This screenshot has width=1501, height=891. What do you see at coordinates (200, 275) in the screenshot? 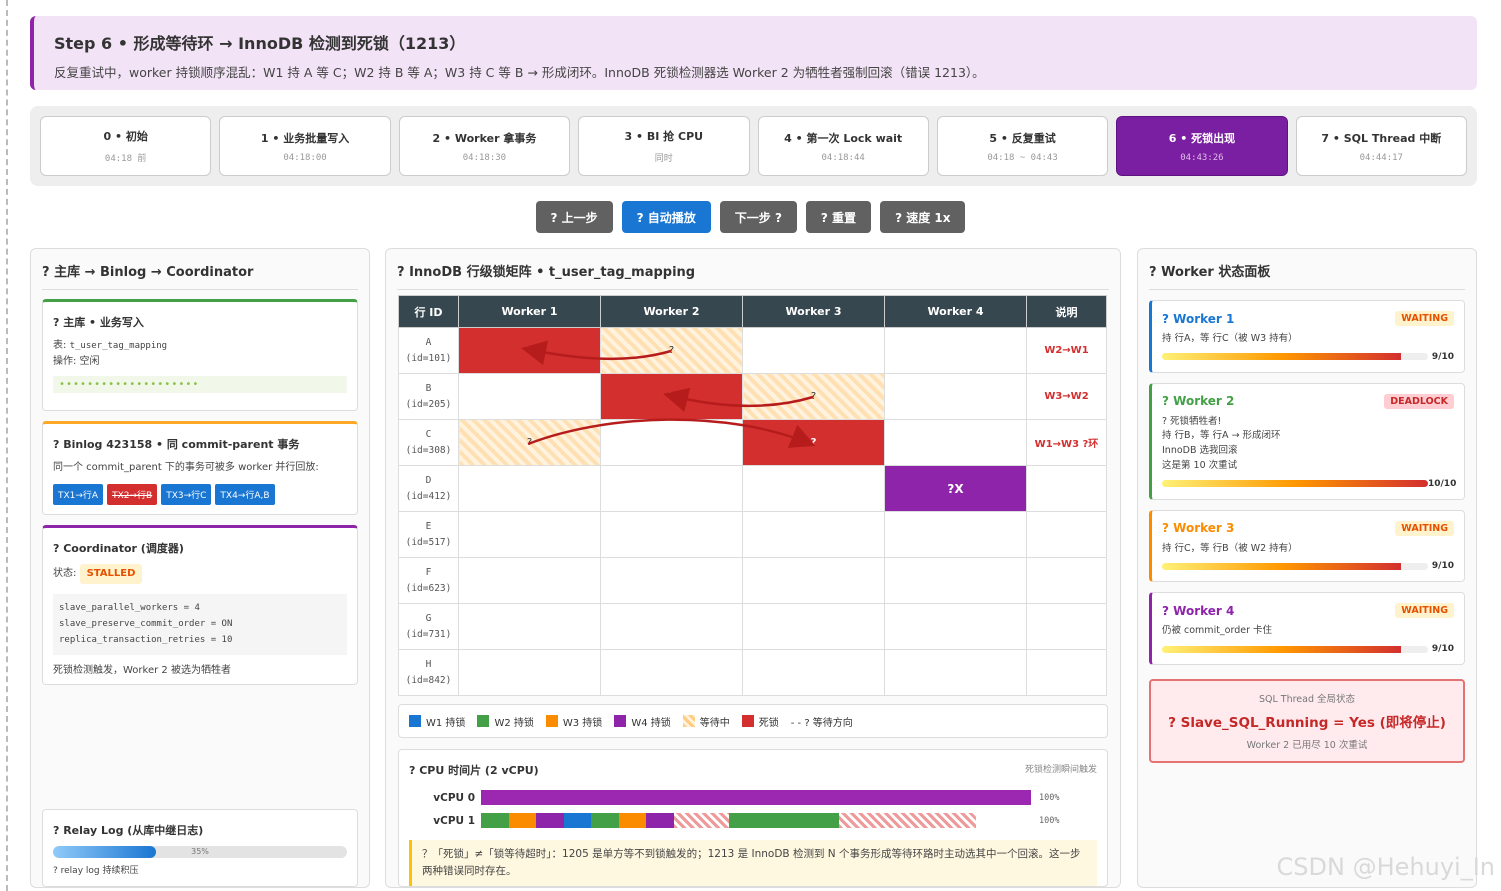
I see `panel-title-master: ? 主库 → Binlog → Coordinator` at bounding box center [200, 275].